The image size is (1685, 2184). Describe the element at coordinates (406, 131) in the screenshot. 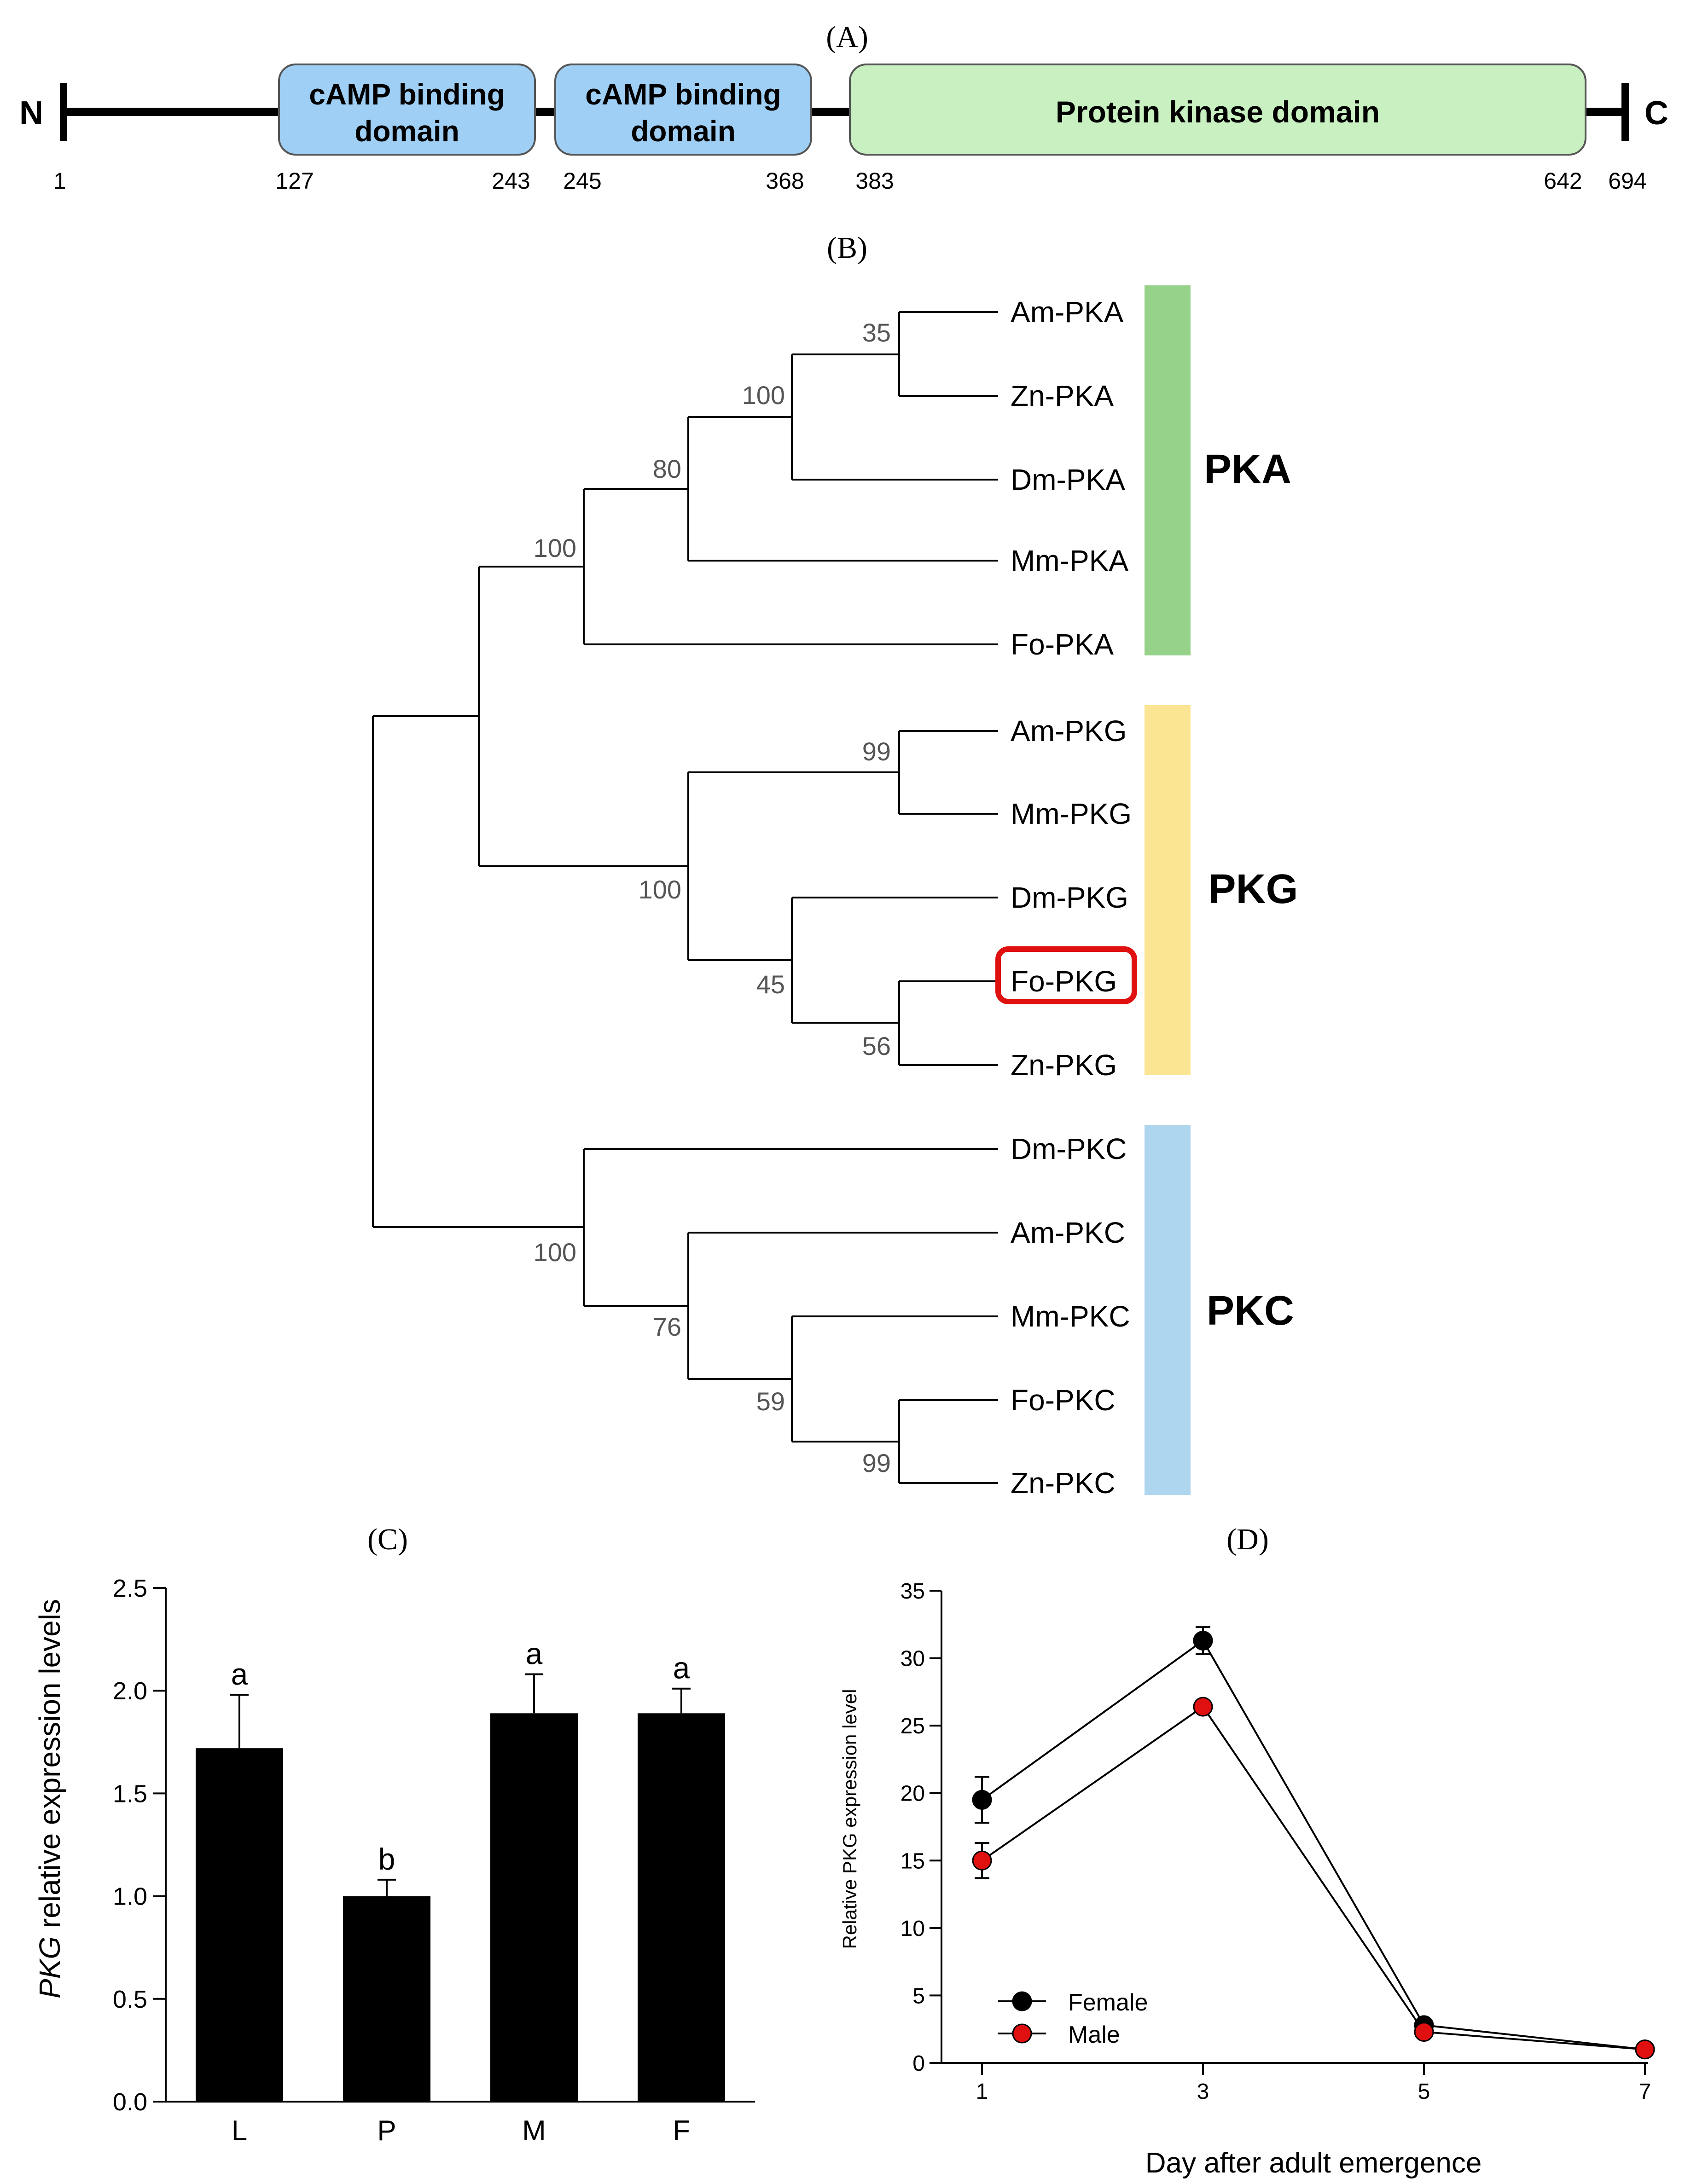

I see `domain-1-label-line2: domain` at that location.